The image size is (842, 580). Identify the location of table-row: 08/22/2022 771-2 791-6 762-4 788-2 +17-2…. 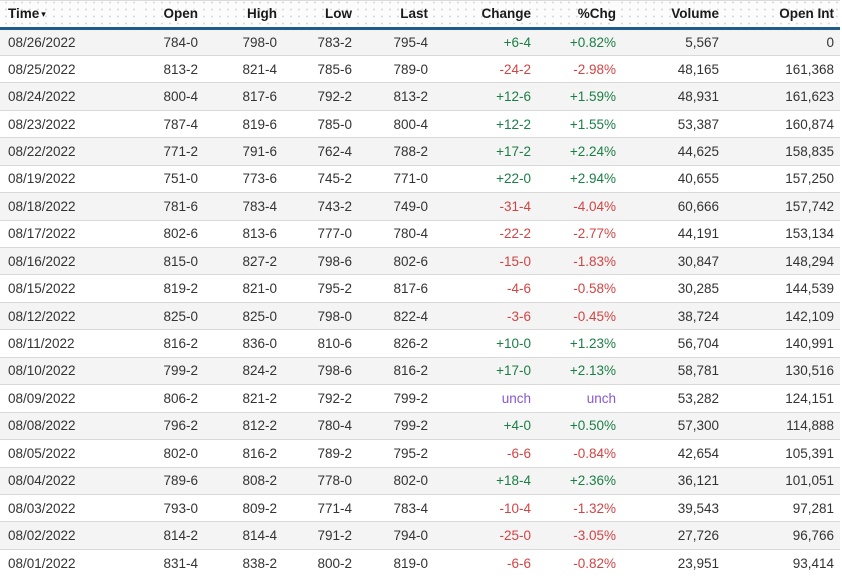
(420, 151).